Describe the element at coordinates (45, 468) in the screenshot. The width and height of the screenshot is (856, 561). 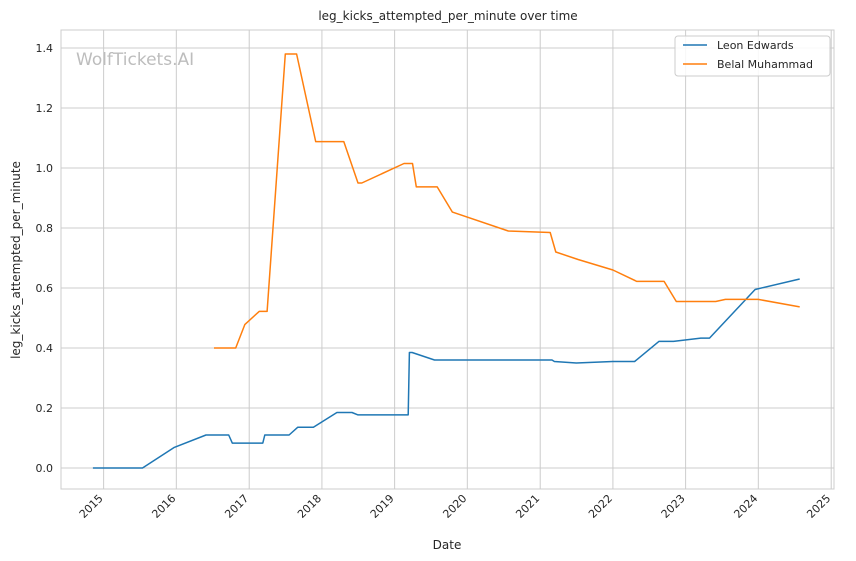
I see `y-tick-label: 0.0` at that location.